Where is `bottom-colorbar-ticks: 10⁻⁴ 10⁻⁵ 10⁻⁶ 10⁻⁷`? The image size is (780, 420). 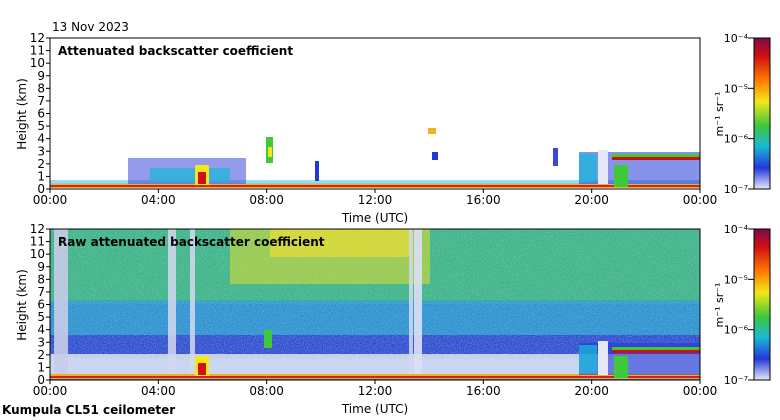 bottom-colorbar-ticks: 10⁻⁴ 10⁻⁵ 10⁻⁶ 10⁻⁷ is located at coordinates (739, 305).